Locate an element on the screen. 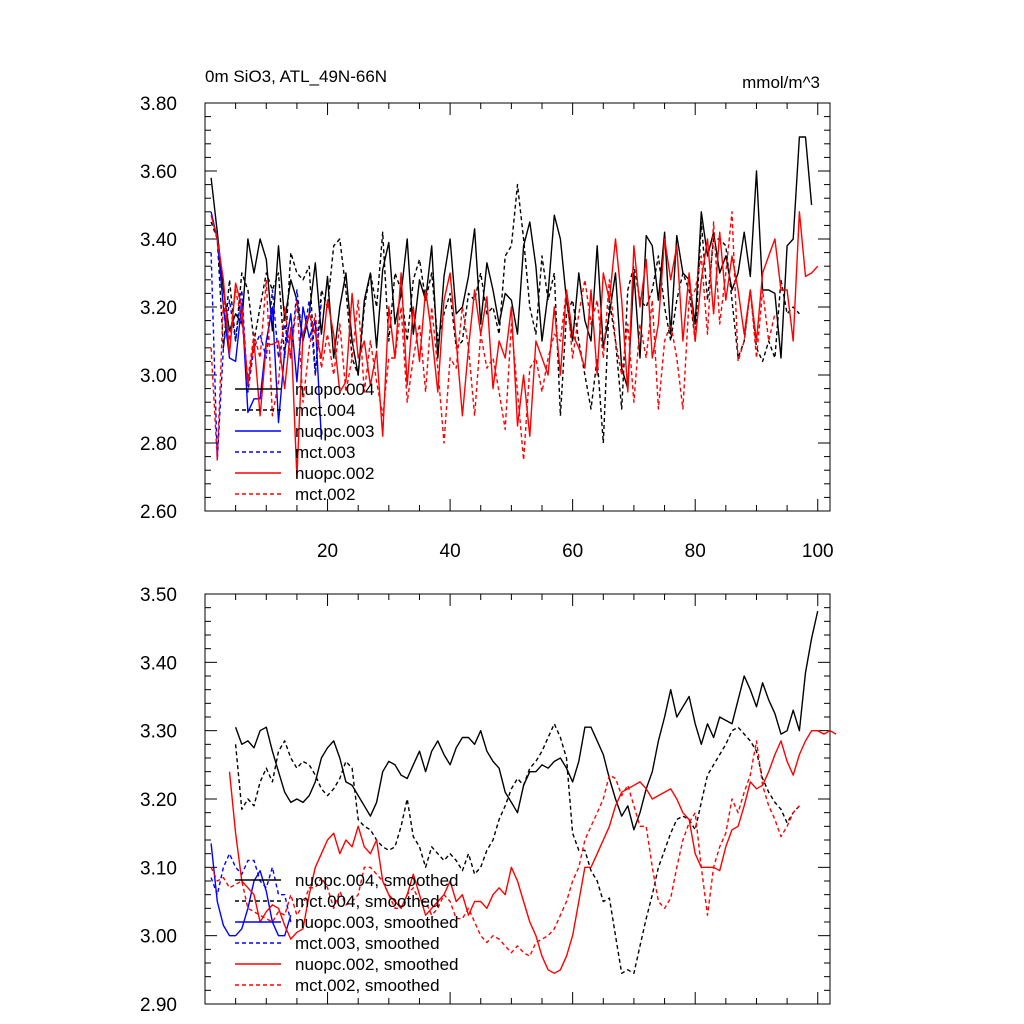 Image resolution: width=1024 pixels, height=1024 pixels. legend-label: nuopc.003 is located at coordinates (334, 431).